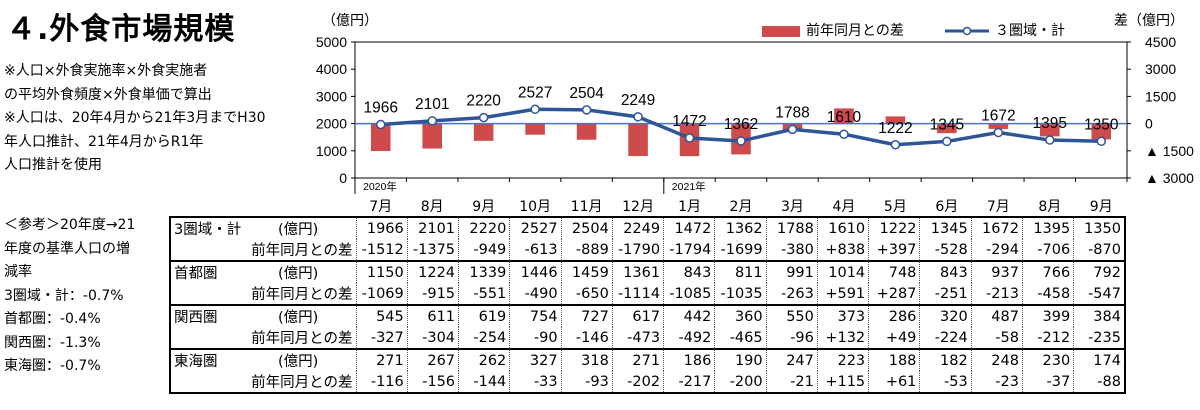  I want to click on note-line: の平均外食頻度×外食単価で算出, so click(108, 94).